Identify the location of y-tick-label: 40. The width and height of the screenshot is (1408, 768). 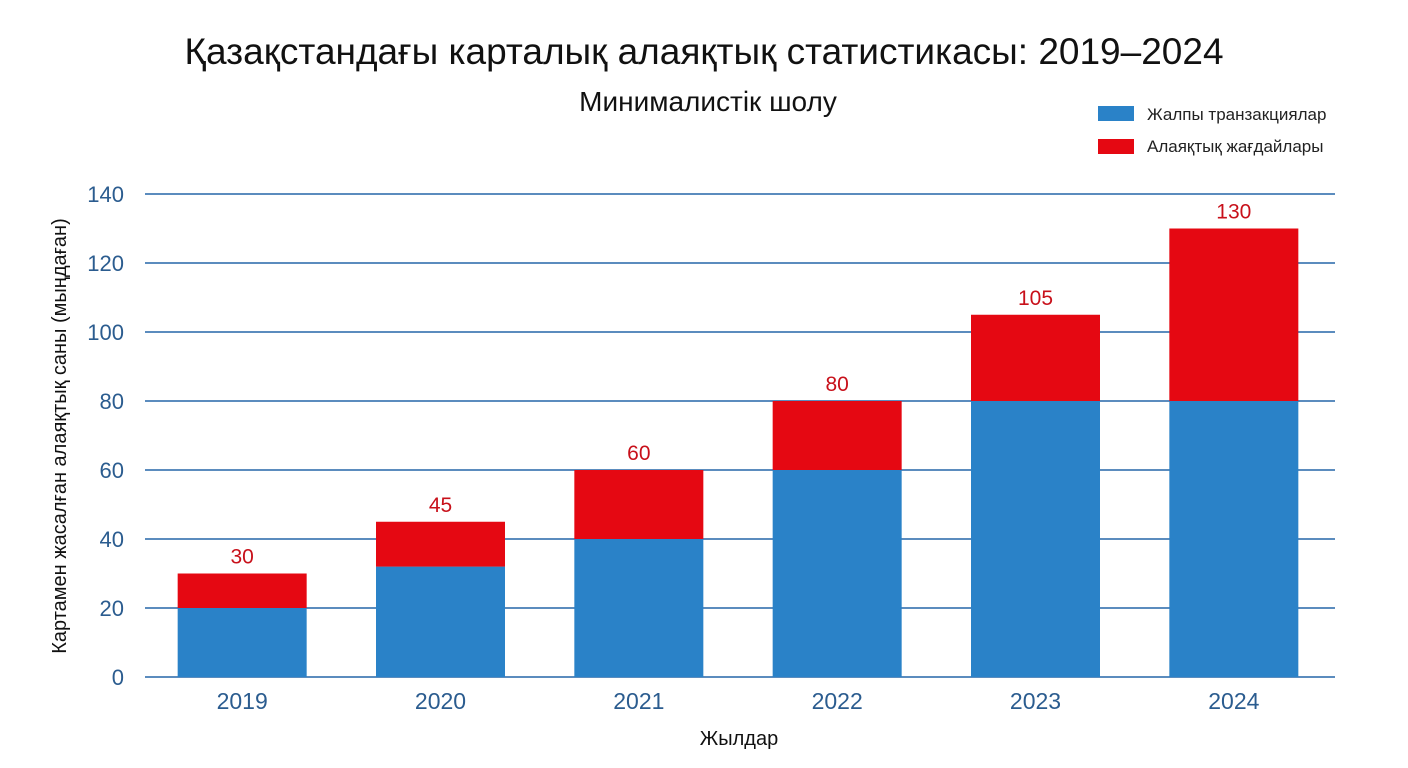
(112, 539).